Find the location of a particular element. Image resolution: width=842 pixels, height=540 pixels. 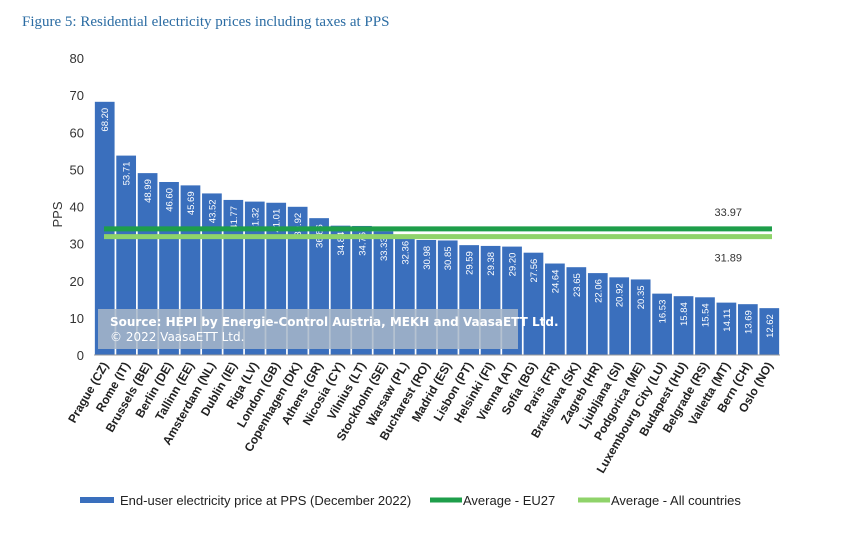

average-eu27-label: 33.97 is located at coordinates (728, 213).